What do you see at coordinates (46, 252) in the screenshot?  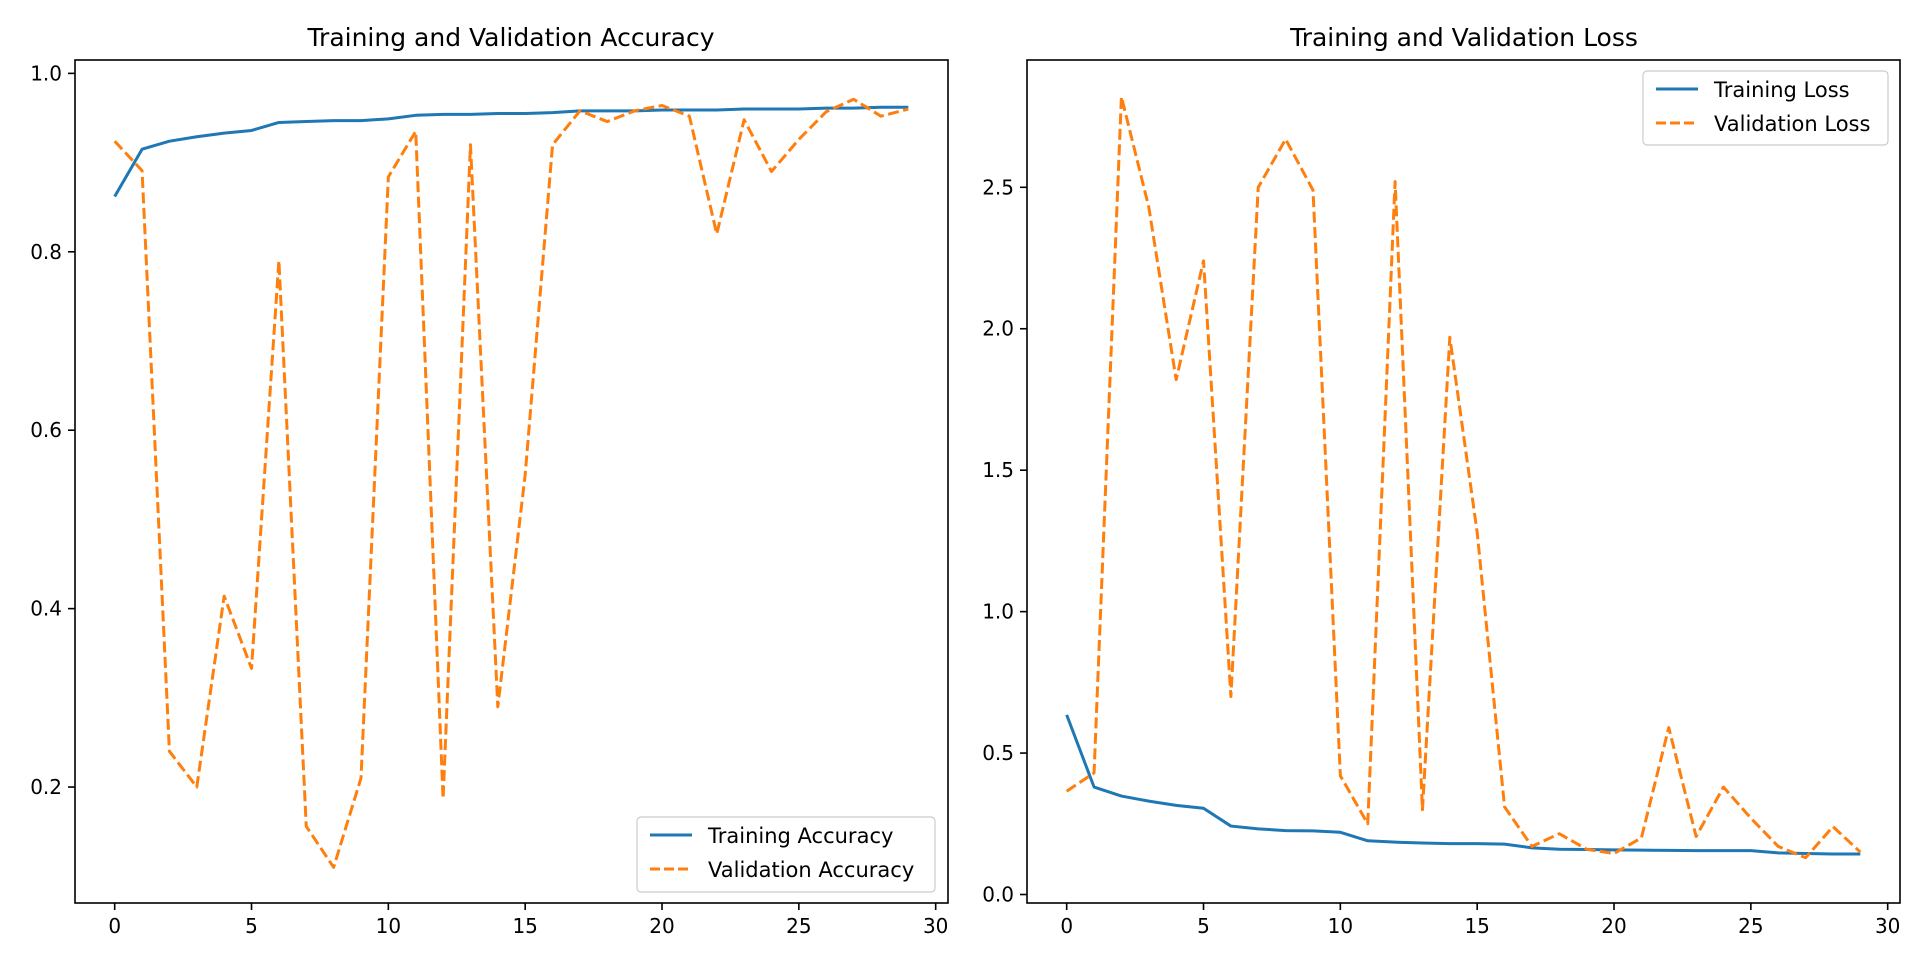 I see `accuracy-y-tick-label: 0.8` at bounding box center [46, 252].